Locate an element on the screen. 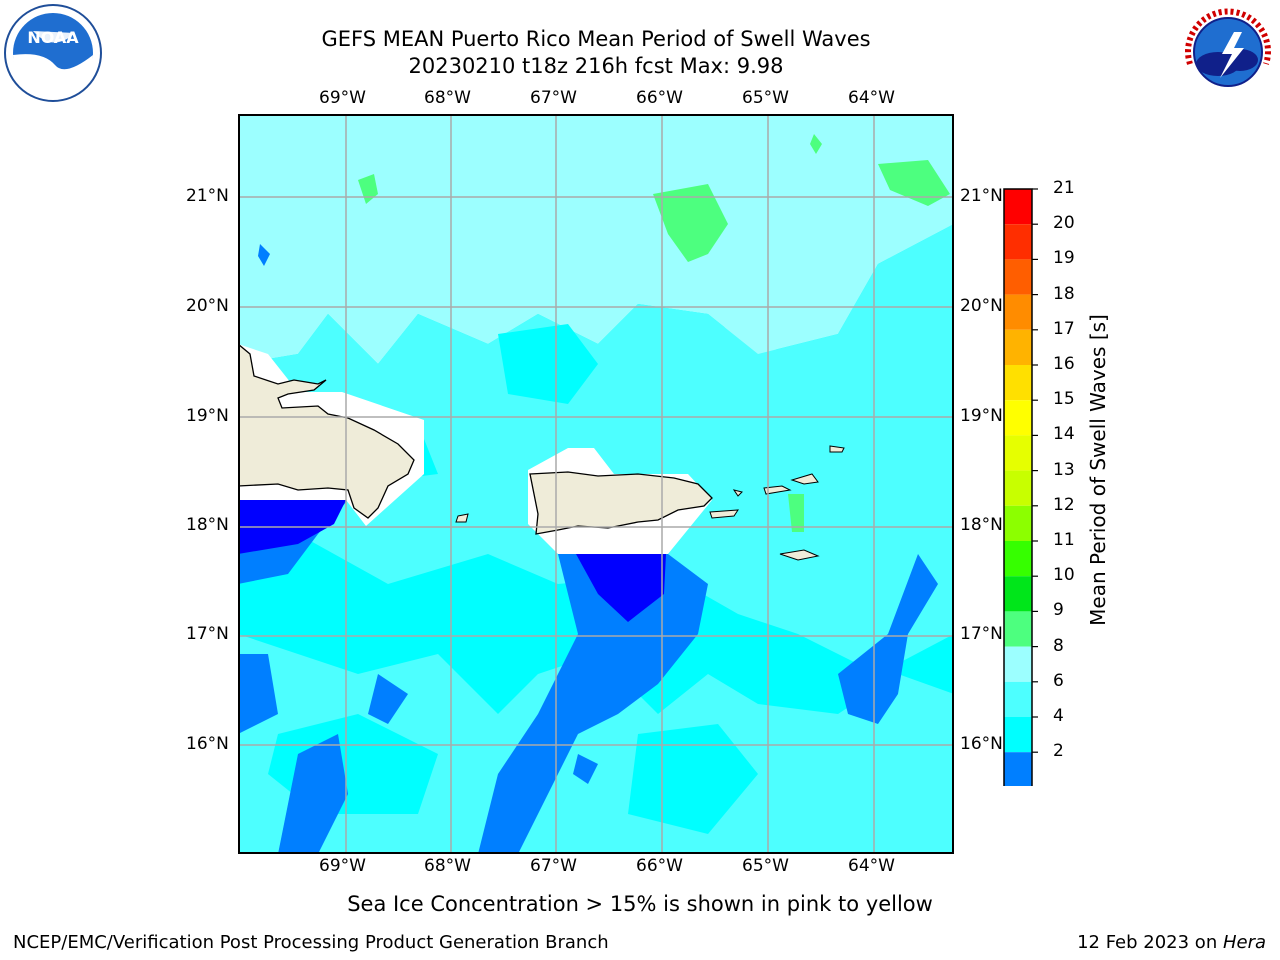 Image resolution: width=1280 pixels, height=960 pixels. colorbar-tick-label: 6 is located at coordinates (1058, 680).